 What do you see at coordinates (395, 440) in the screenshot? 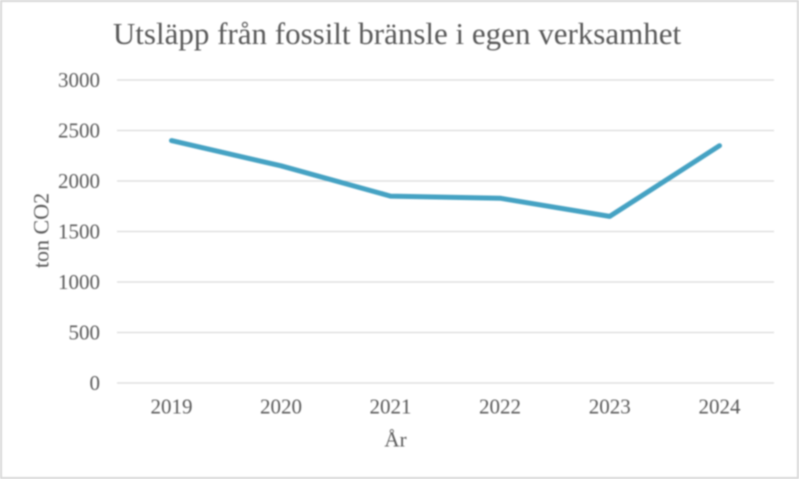
I see `svg-text: År` at bounding box center [395, 440].